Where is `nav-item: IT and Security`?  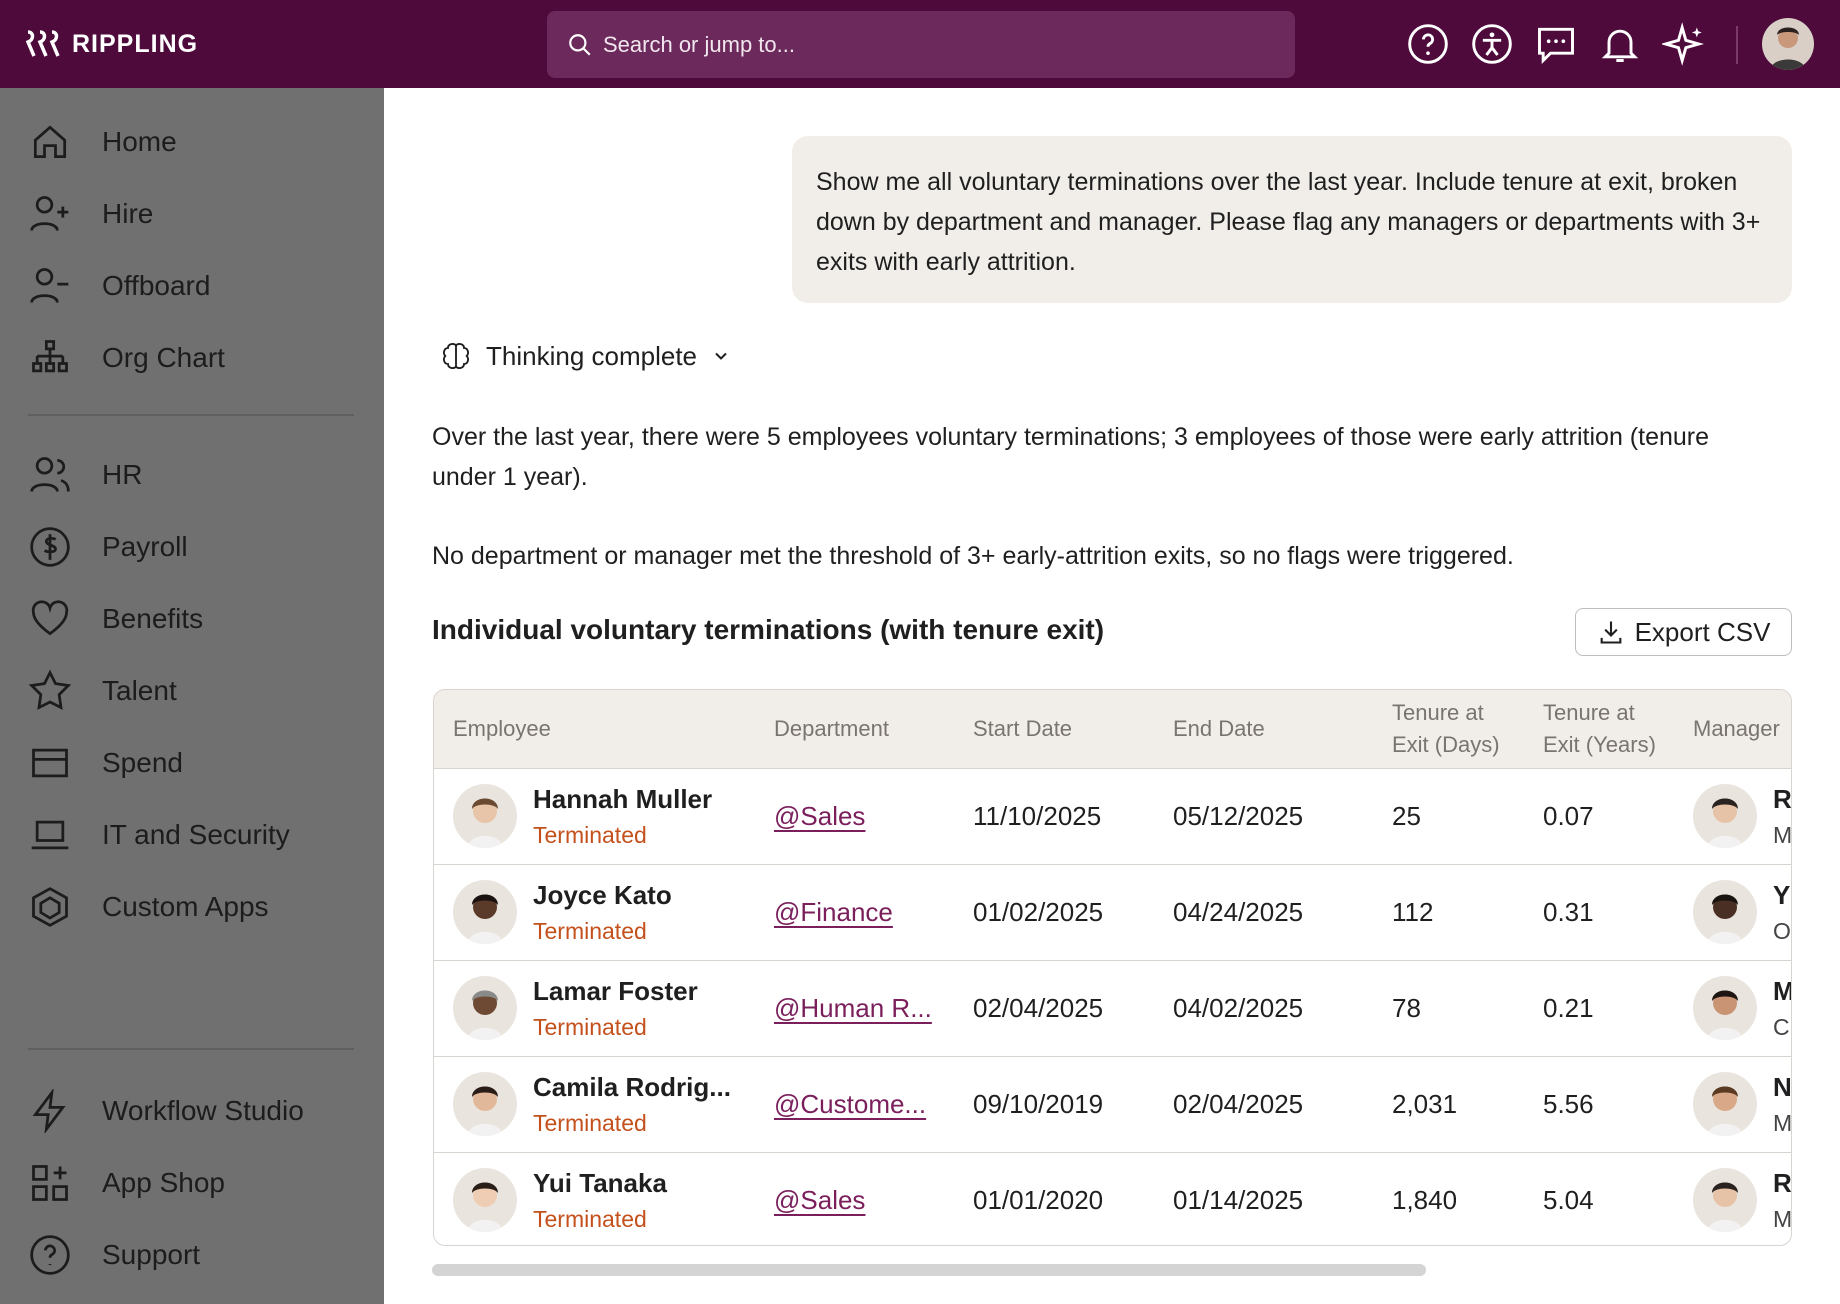
nav-item: IT and Security is located at coordinates (159, 835).